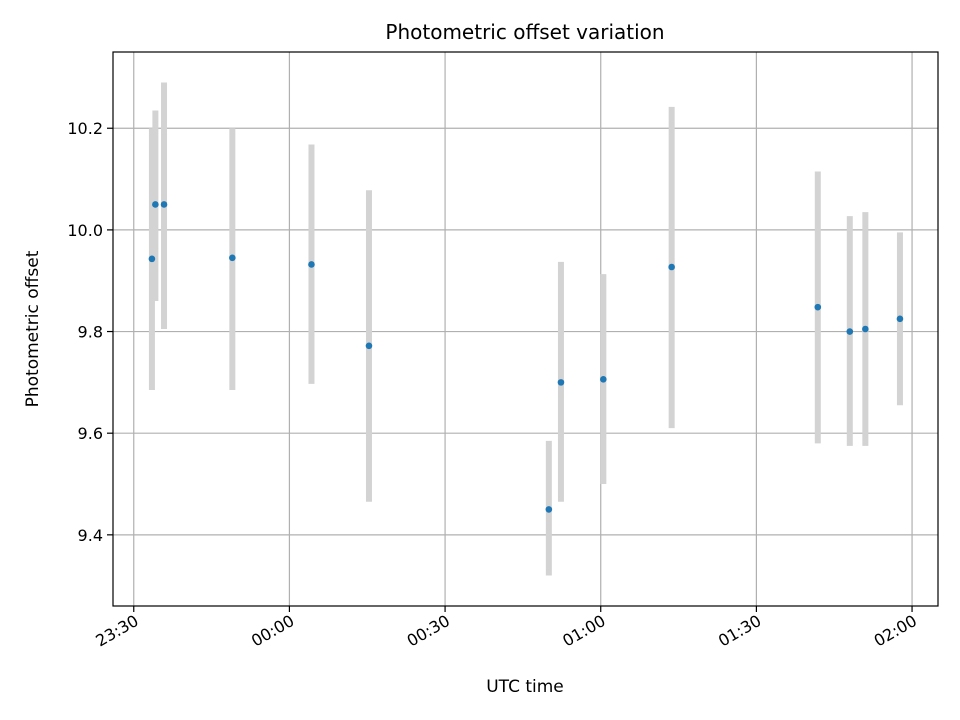 The image size is (960, 720). I want to click on y-tick-label: 9.8, so click(90, 332).